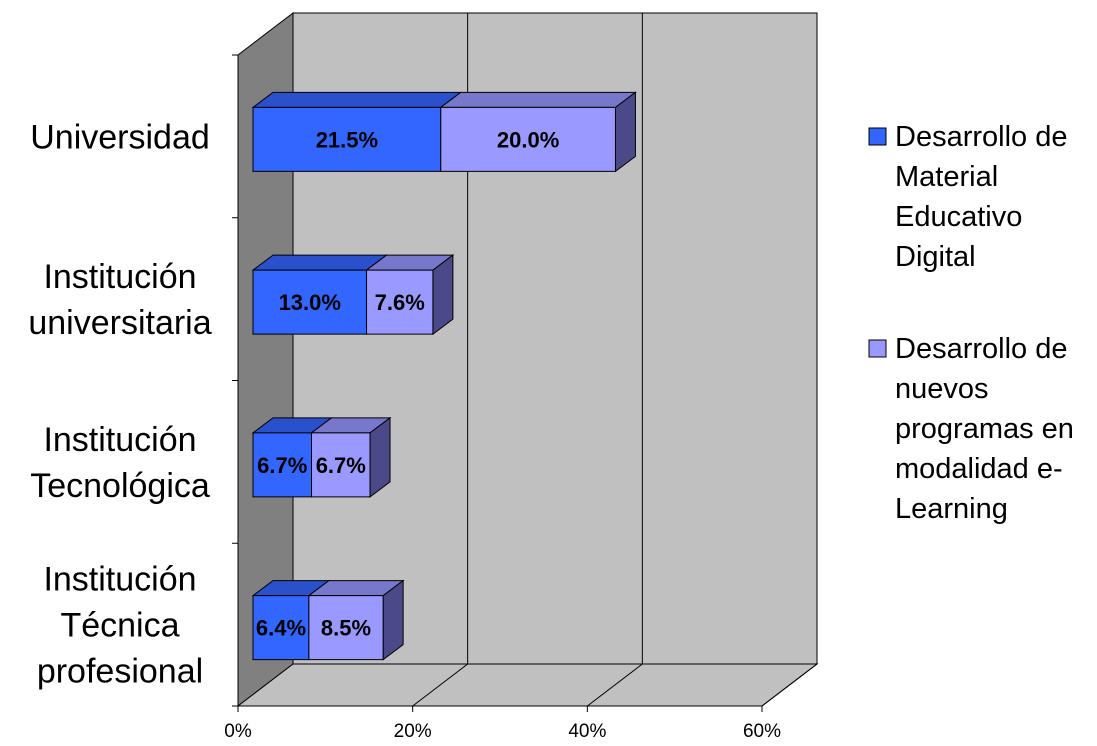 The image size is (1097, 746). Describe the element at coordinates (762, 731) in the screenshot. I see `x-tick-label: 60%` at that location.